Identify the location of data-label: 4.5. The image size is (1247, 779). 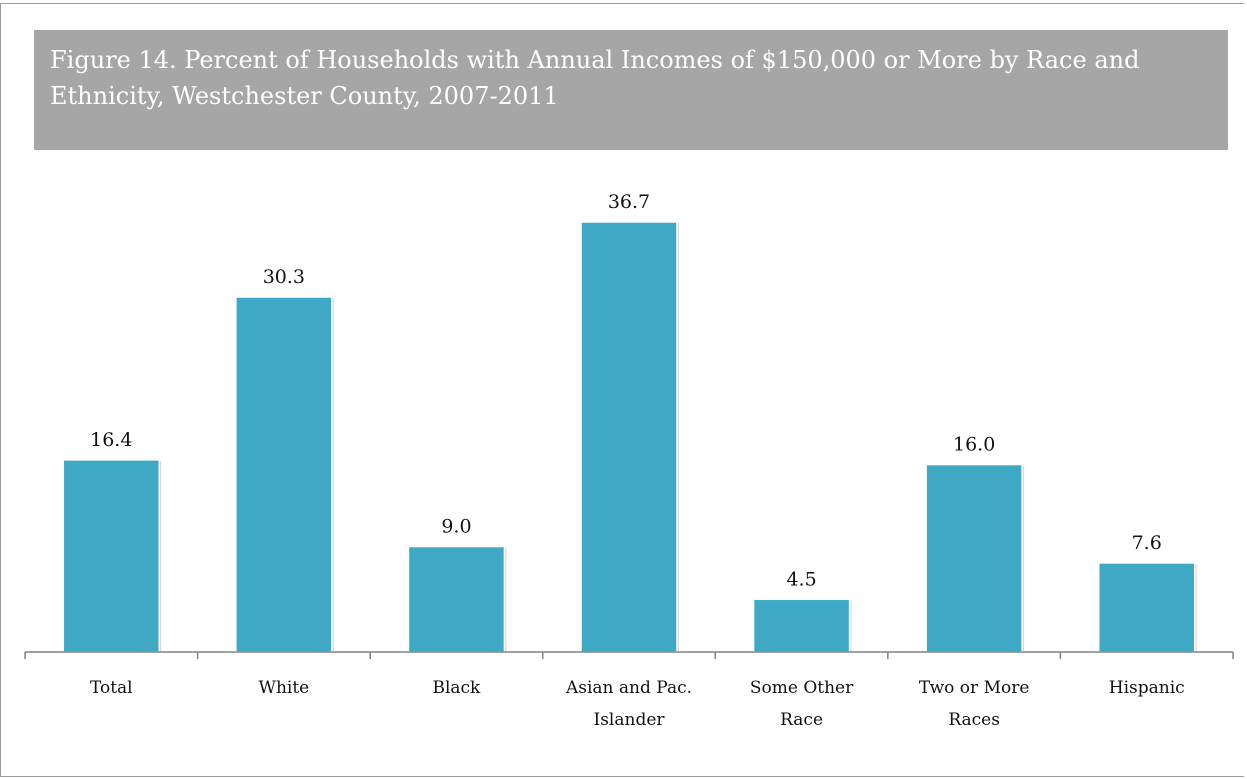
(801, 579).